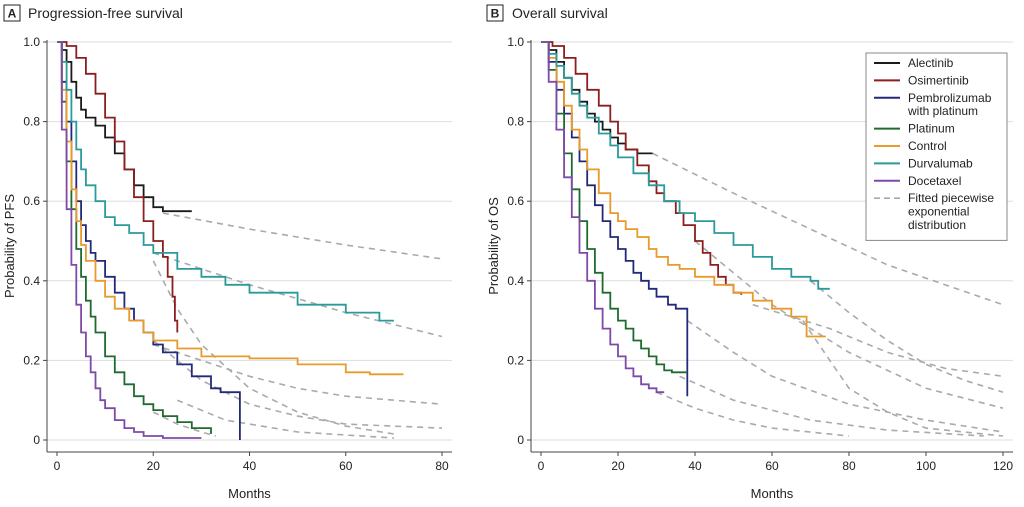 This screenshot has height=507, width=1024. I want to click on panel-letter: B, so click(495, 14).